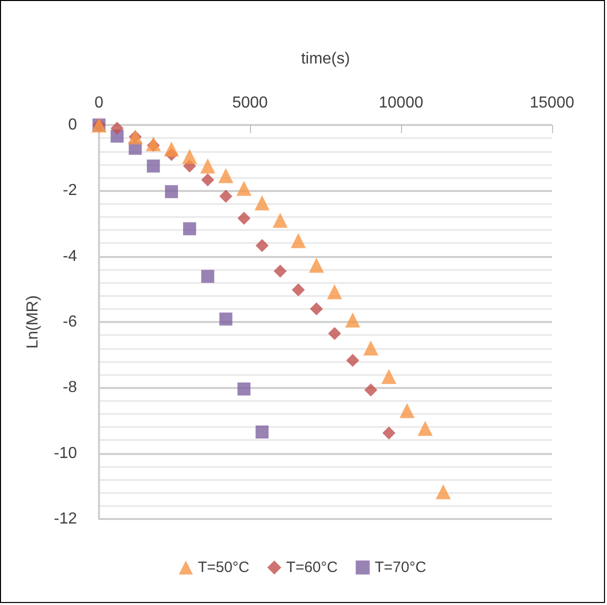 This screenshot has width=607, height=605. What do you see at coordinates (552, 103) in the screenshot?
I see `x-tick-label: 15000` at bounding box center [552, 103].